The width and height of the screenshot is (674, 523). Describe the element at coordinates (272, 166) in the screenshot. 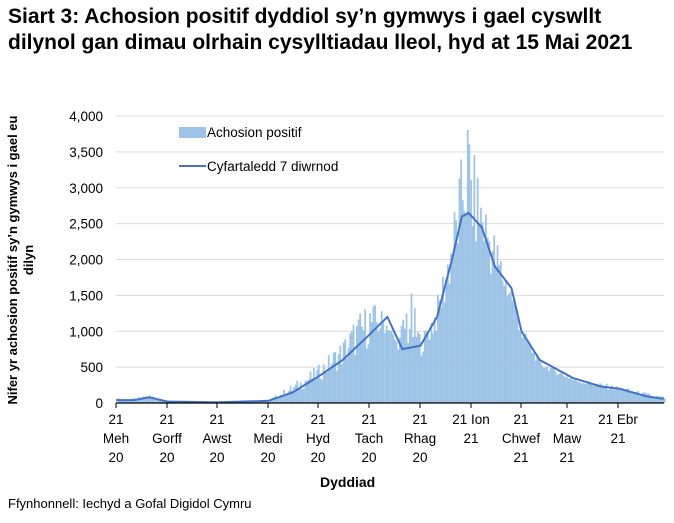

I see `legend-label: Cyfartaledd 7 diwrnod` at that location.